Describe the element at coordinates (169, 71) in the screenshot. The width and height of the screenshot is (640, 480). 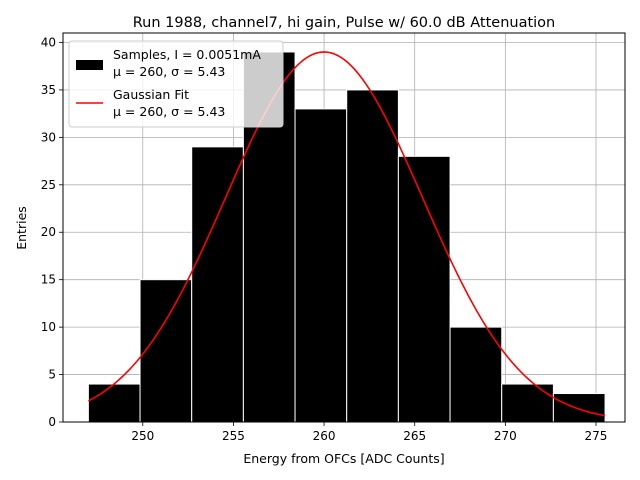
I see `legend-stats-samples: μ = 260, σ = 5.43` at that location.